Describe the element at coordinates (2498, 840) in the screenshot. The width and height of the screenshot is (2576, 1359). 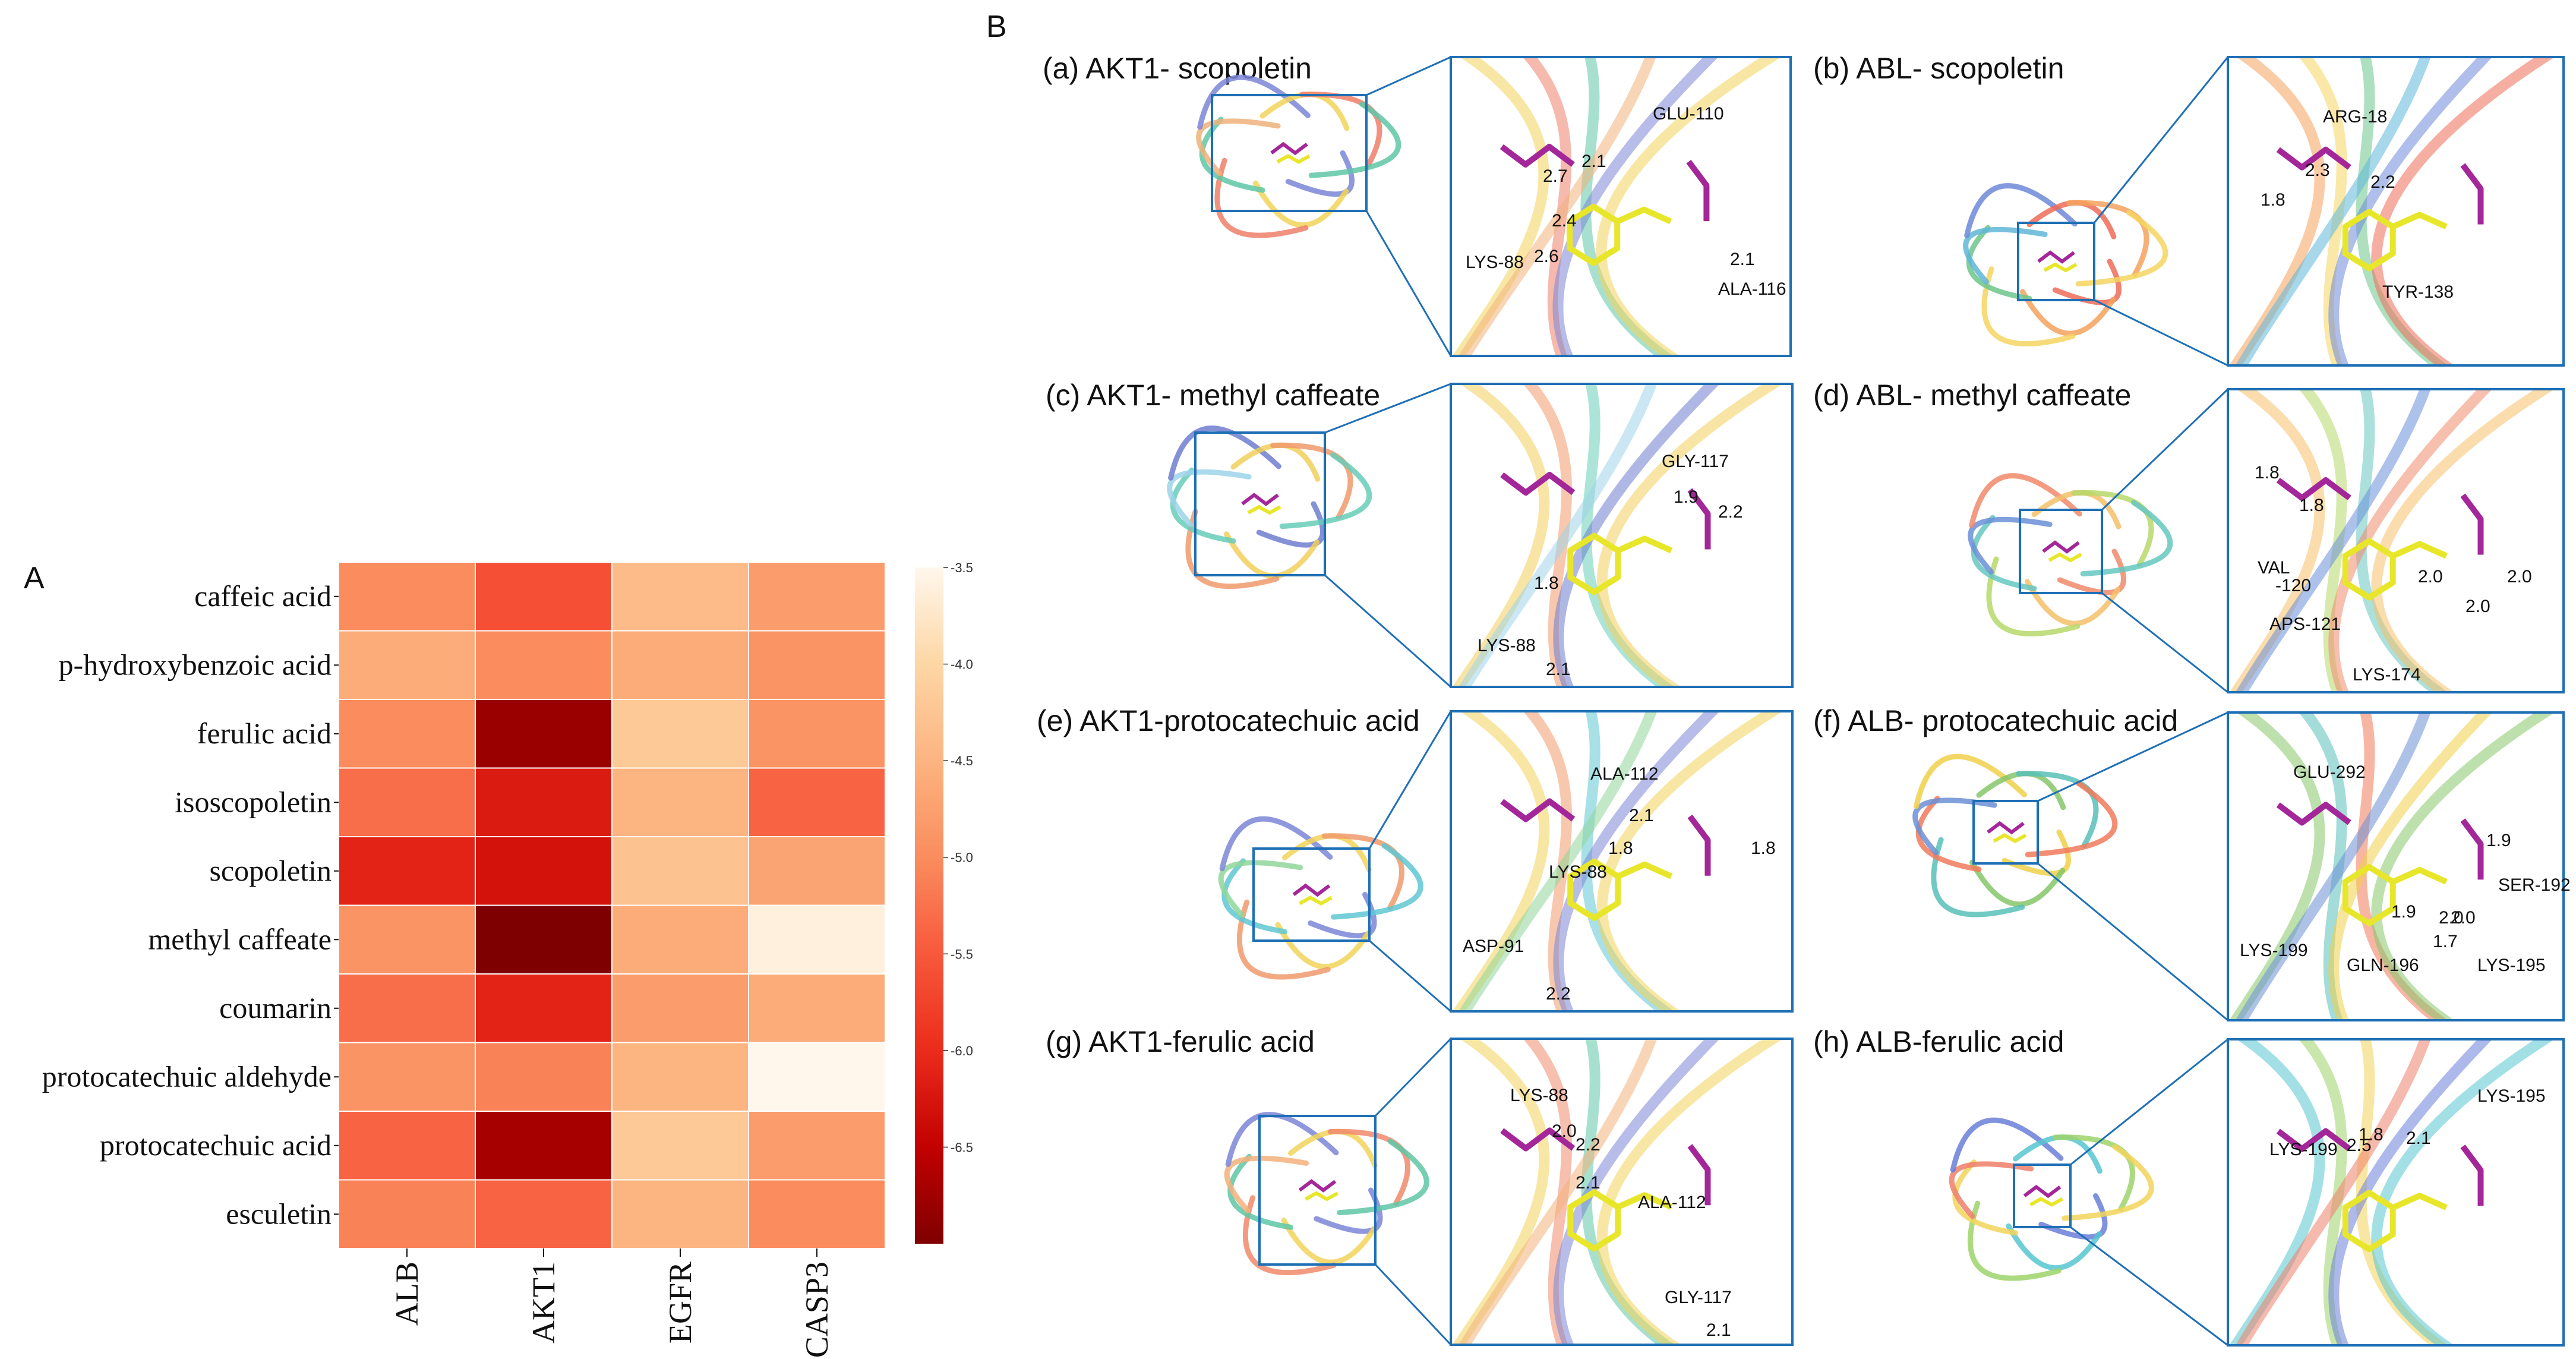
I see `distance-label: 1.9` at that location.